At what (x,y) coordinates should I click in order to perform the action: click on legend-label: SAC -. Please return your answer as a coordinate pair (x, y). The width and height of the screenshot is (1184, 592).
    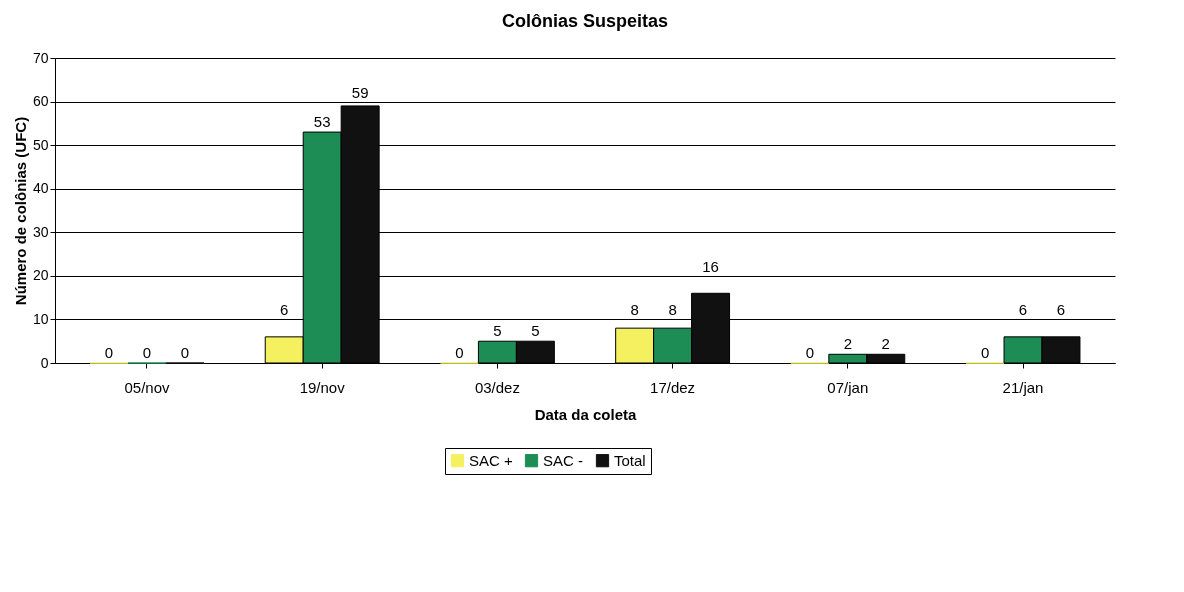
    Looking at the image, I should click on (563, 460).